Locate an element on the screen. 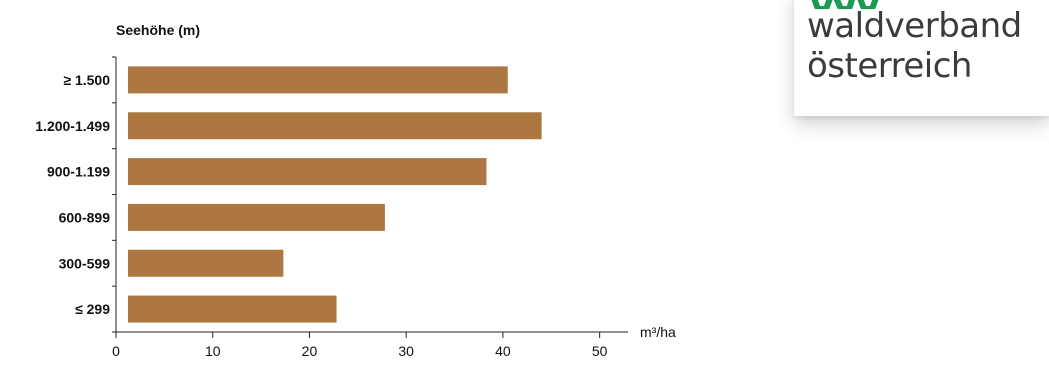 Image resolution: width=1049 pixels, height=373 pixels. logo-line-1: waldverband is located at coordinates (914, 26).